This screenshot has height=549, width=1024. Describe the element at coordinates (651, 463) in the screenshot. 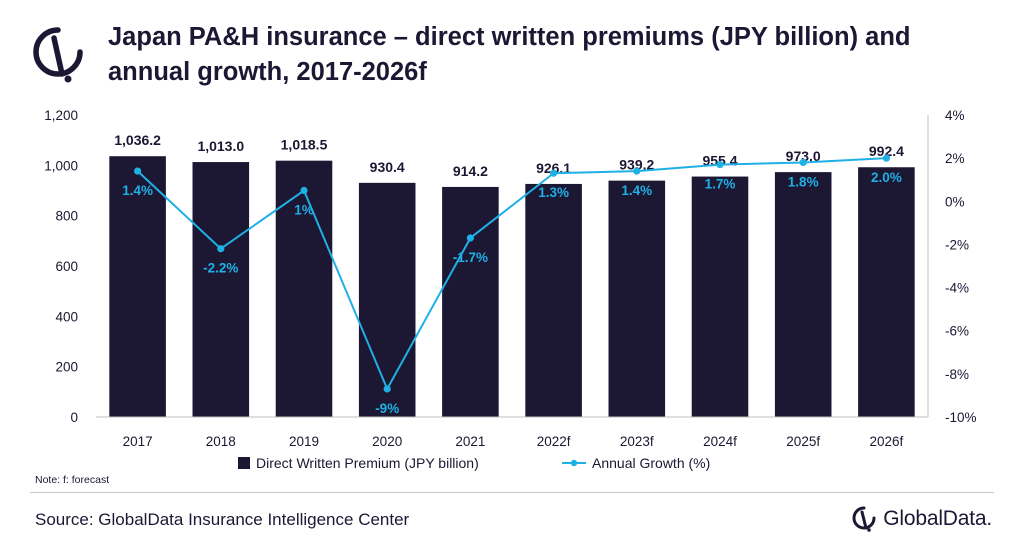

I see `legend-label-growth: Annual Growth (%)` at that location.